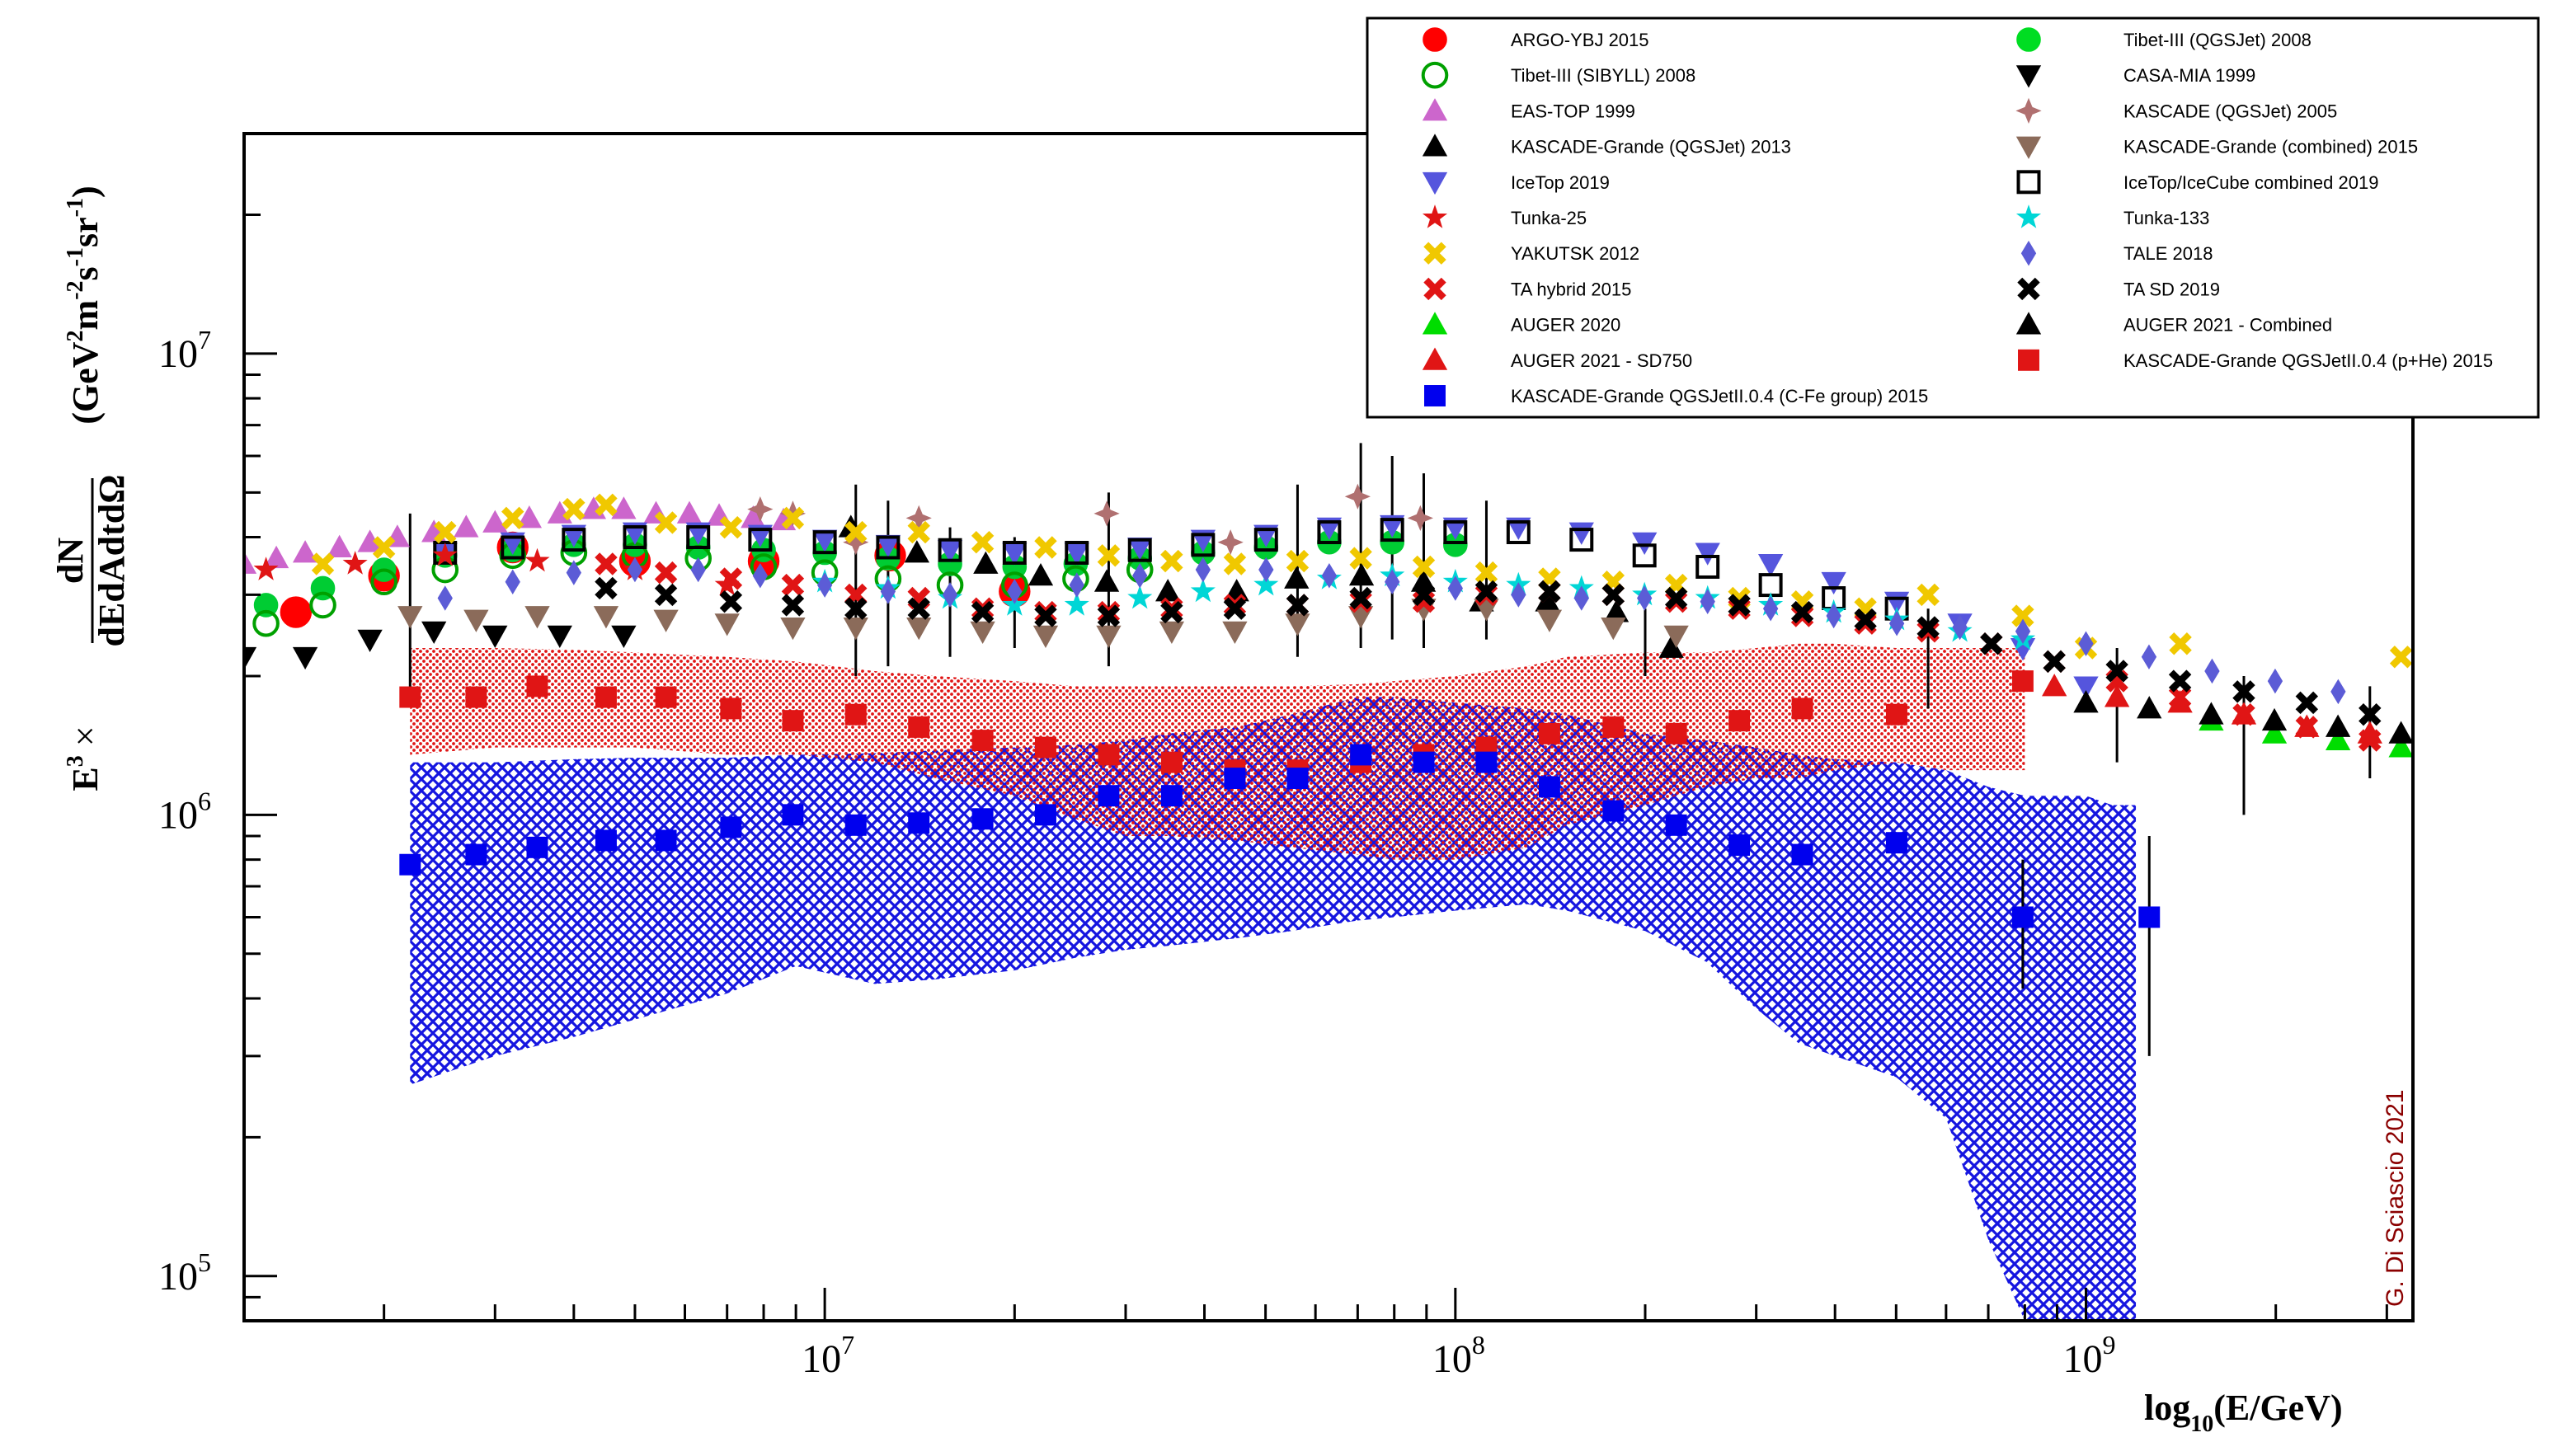 This screenshot has width=2549, height=1456. I want to click on series-ta-sd-2019, so click(1488, 651).